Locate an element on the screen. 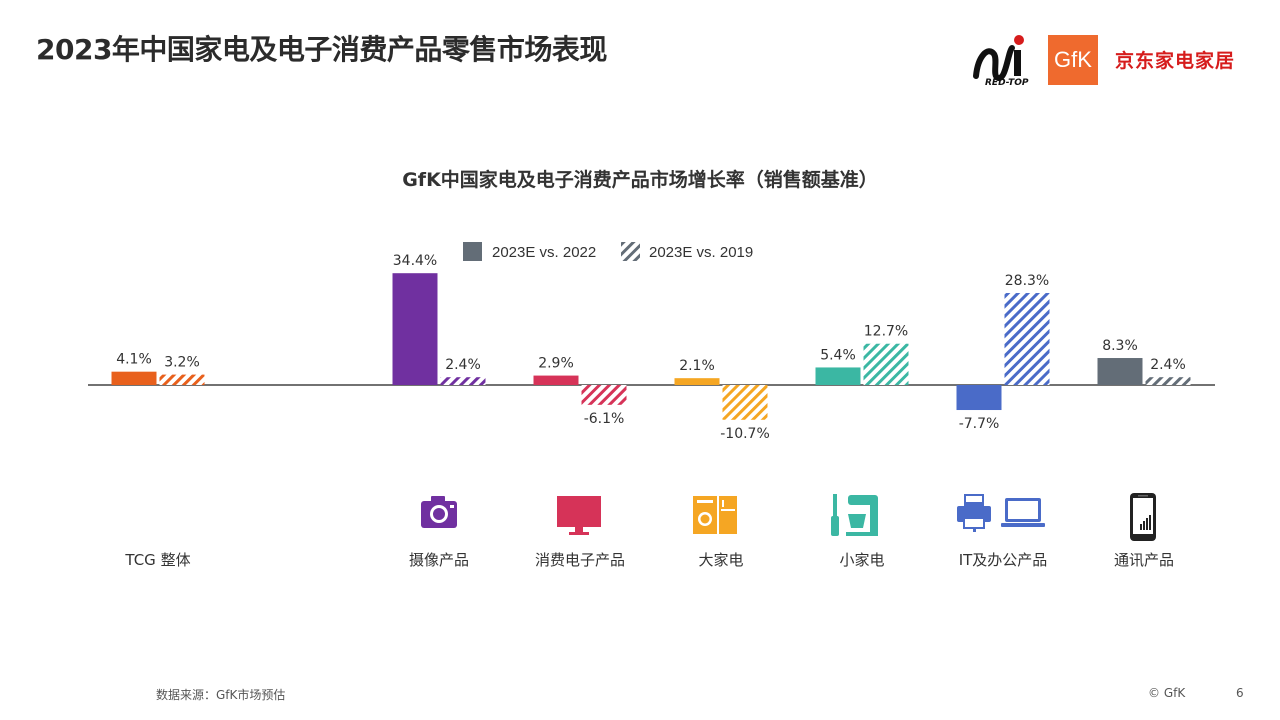  category-label-telecom: 通讯产品 is located at coordinates (1143, 560).